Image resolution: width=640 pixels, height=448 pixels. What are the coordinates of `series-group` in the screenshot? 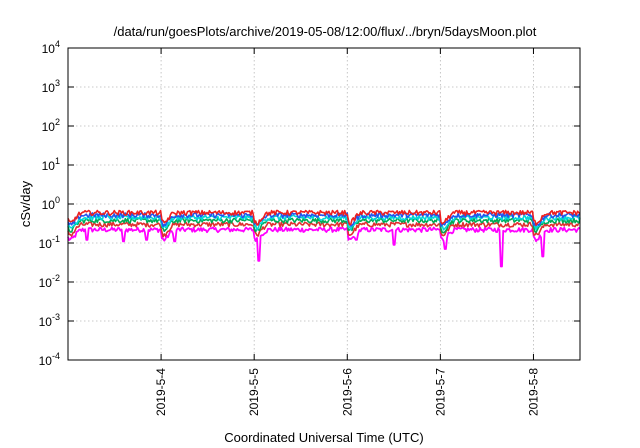 It's located at (324, 238).